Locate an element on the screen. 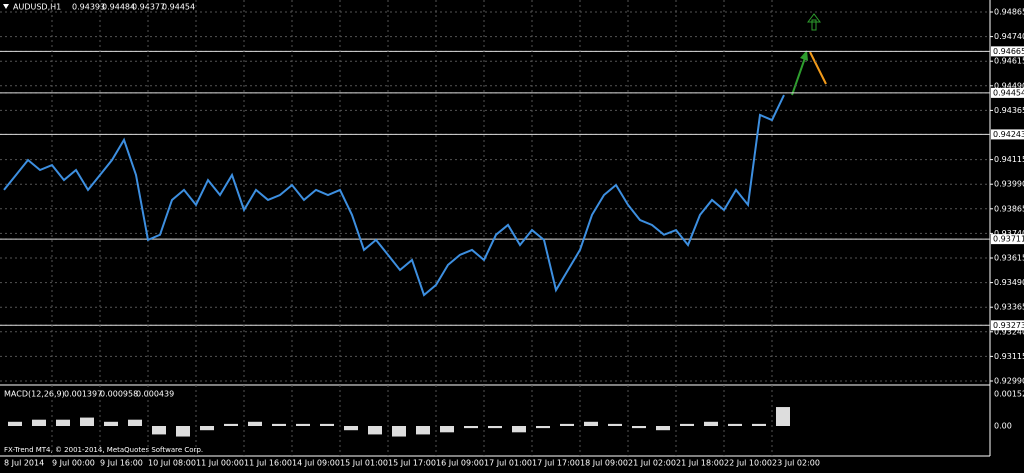 The width and height of the screenshot is (1024, 473). time-label: 16 Jul 09:00 is located at coordinates (460, 463).